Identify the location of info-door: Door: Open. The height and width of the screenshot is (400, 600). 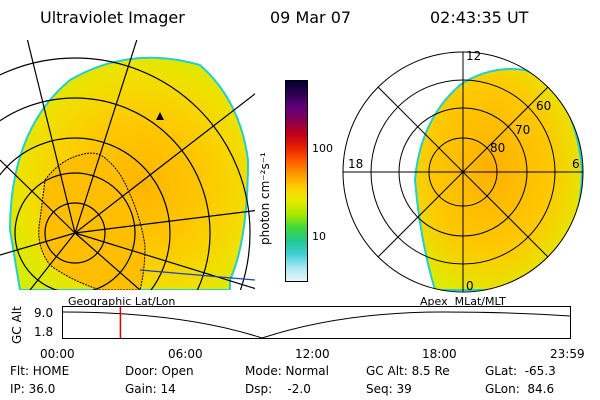
(159, 371).